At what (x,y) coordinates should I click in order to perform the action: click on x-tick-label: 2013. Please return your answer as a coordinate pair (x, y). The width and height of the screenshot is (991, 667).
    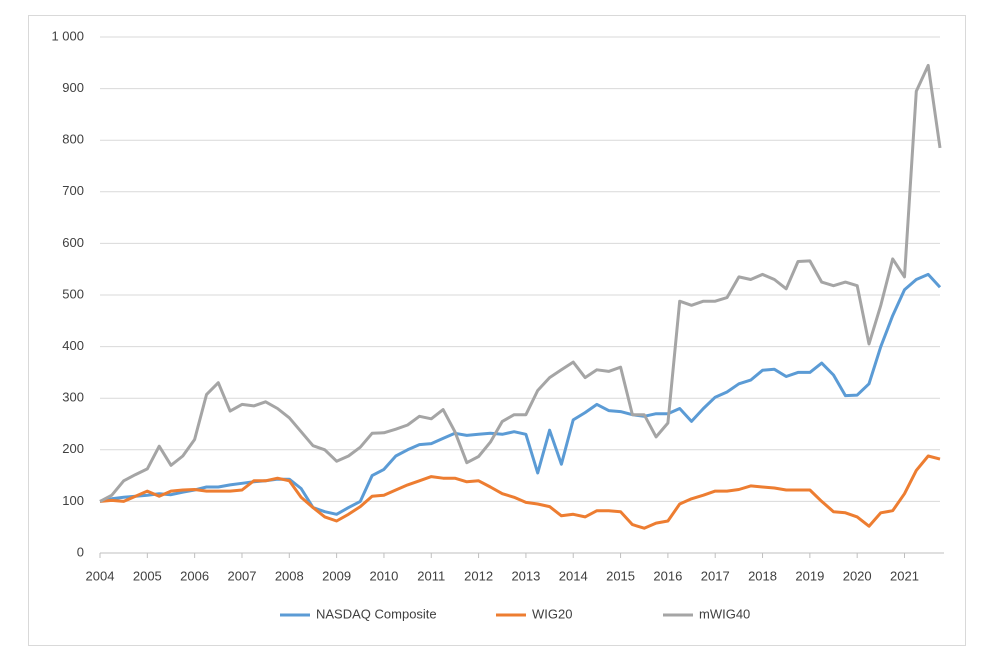
    Looking at the image, I should click on (525, 575).